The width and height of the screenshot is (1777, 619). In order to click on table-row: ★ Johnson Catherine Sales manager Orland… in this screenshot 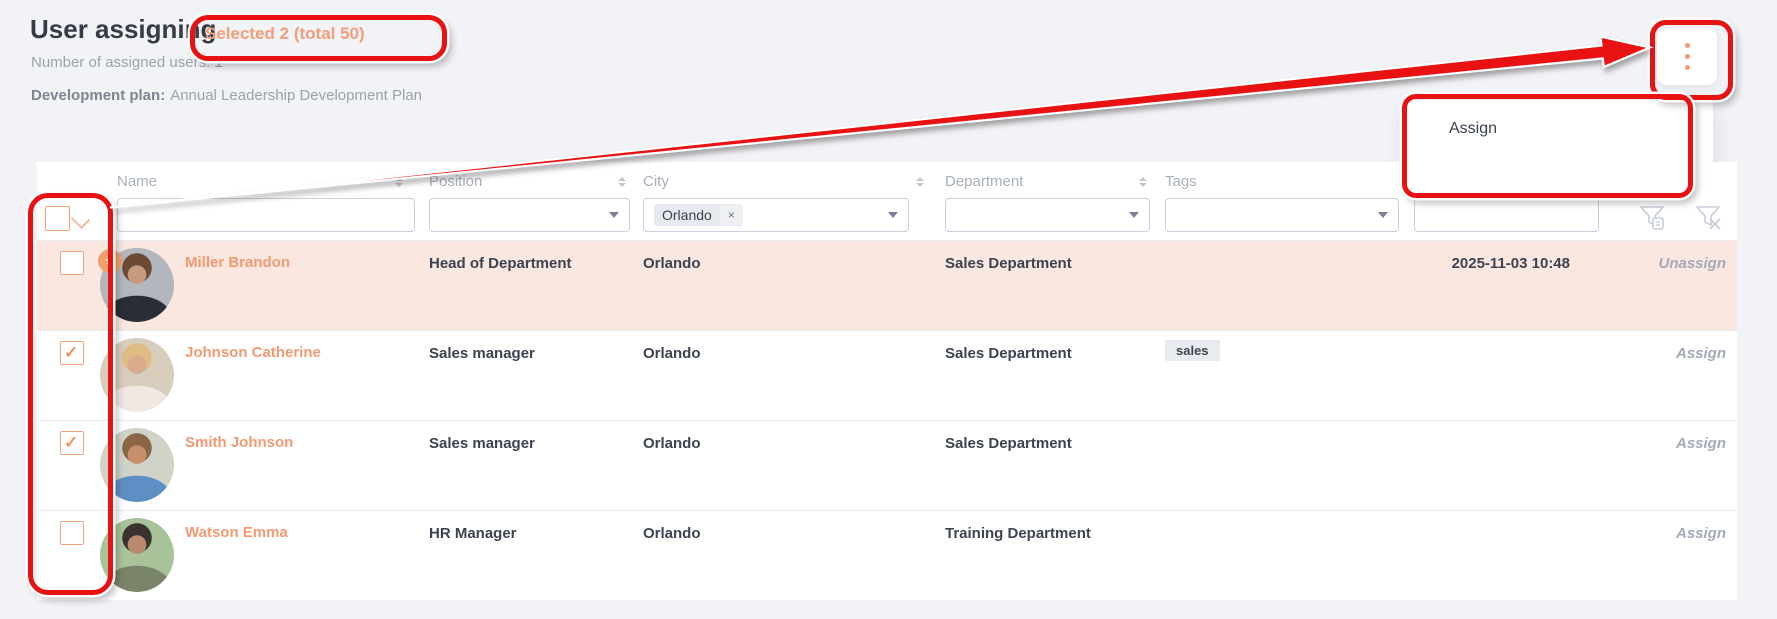, I will do `click(887, 375)`.